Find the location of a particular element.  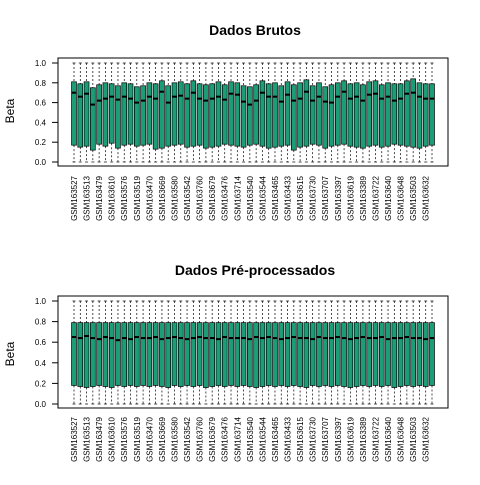

x-tick-label: GSM163540 is located at coordinates (250, 197).